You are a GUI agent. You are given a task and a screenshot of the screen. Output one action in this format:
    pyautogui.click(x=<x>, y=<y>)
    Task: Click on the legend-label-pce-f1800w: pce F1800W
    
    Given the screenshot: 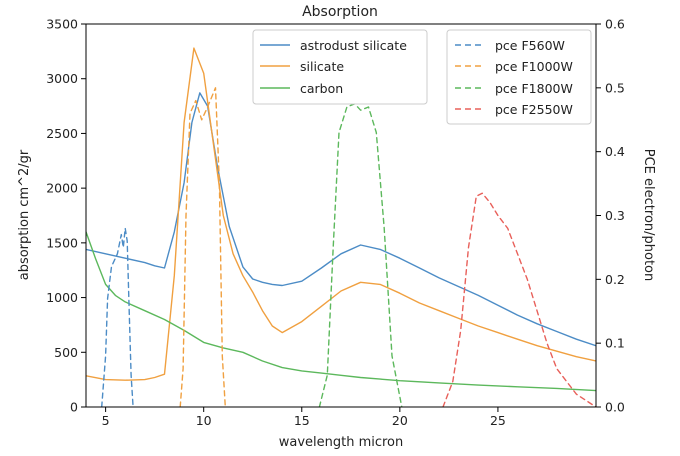 What is the action you would take?
    pyautogui.click(x=534, y=88)
    